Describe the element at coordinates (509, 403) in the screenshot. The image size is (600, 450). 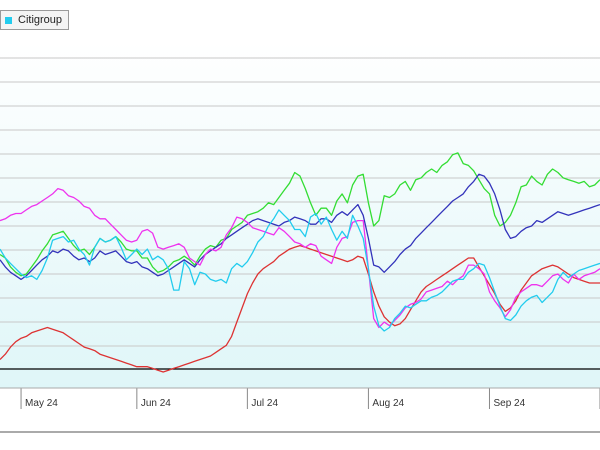
I see `x-tick-label: Sep 24` at that location.